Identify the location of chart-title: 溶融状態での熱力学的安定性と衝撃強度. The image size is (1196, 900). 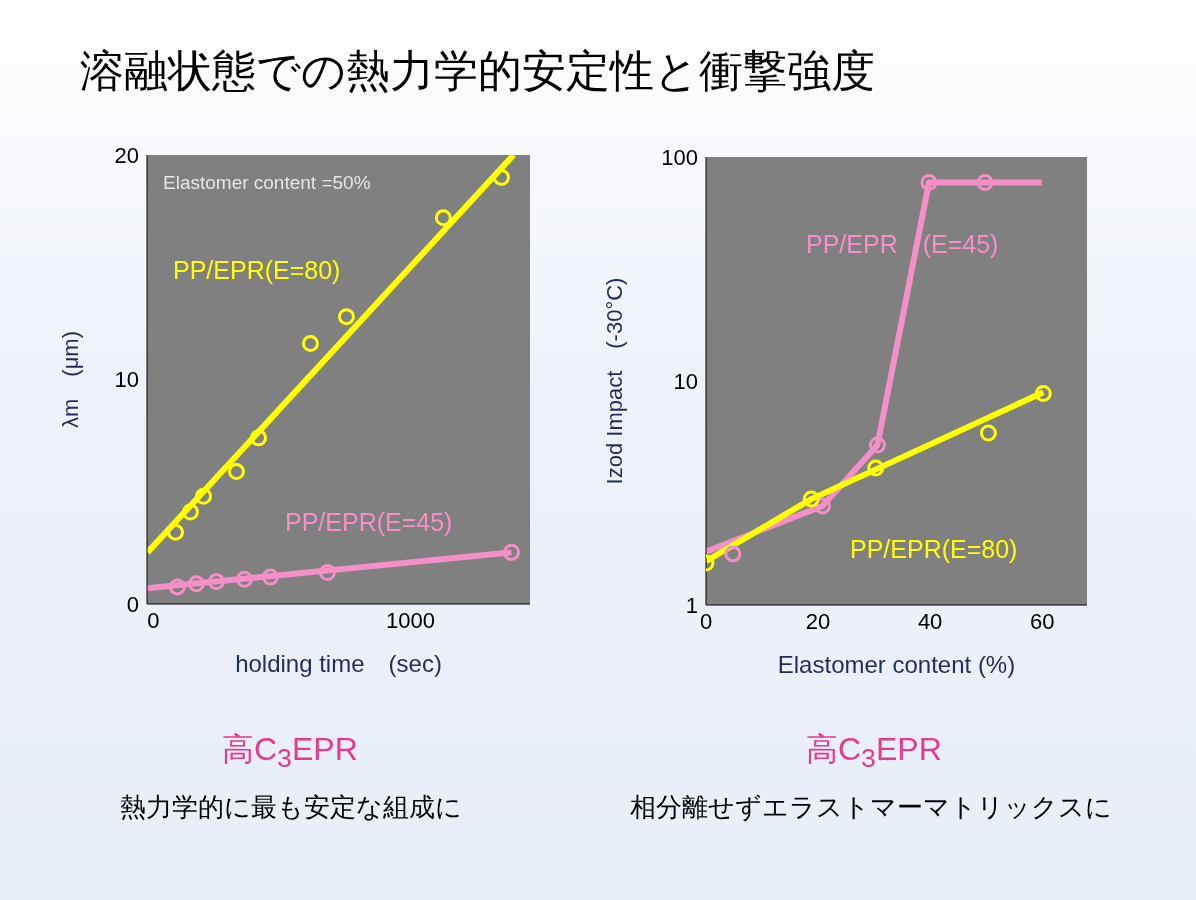
(477, 71).